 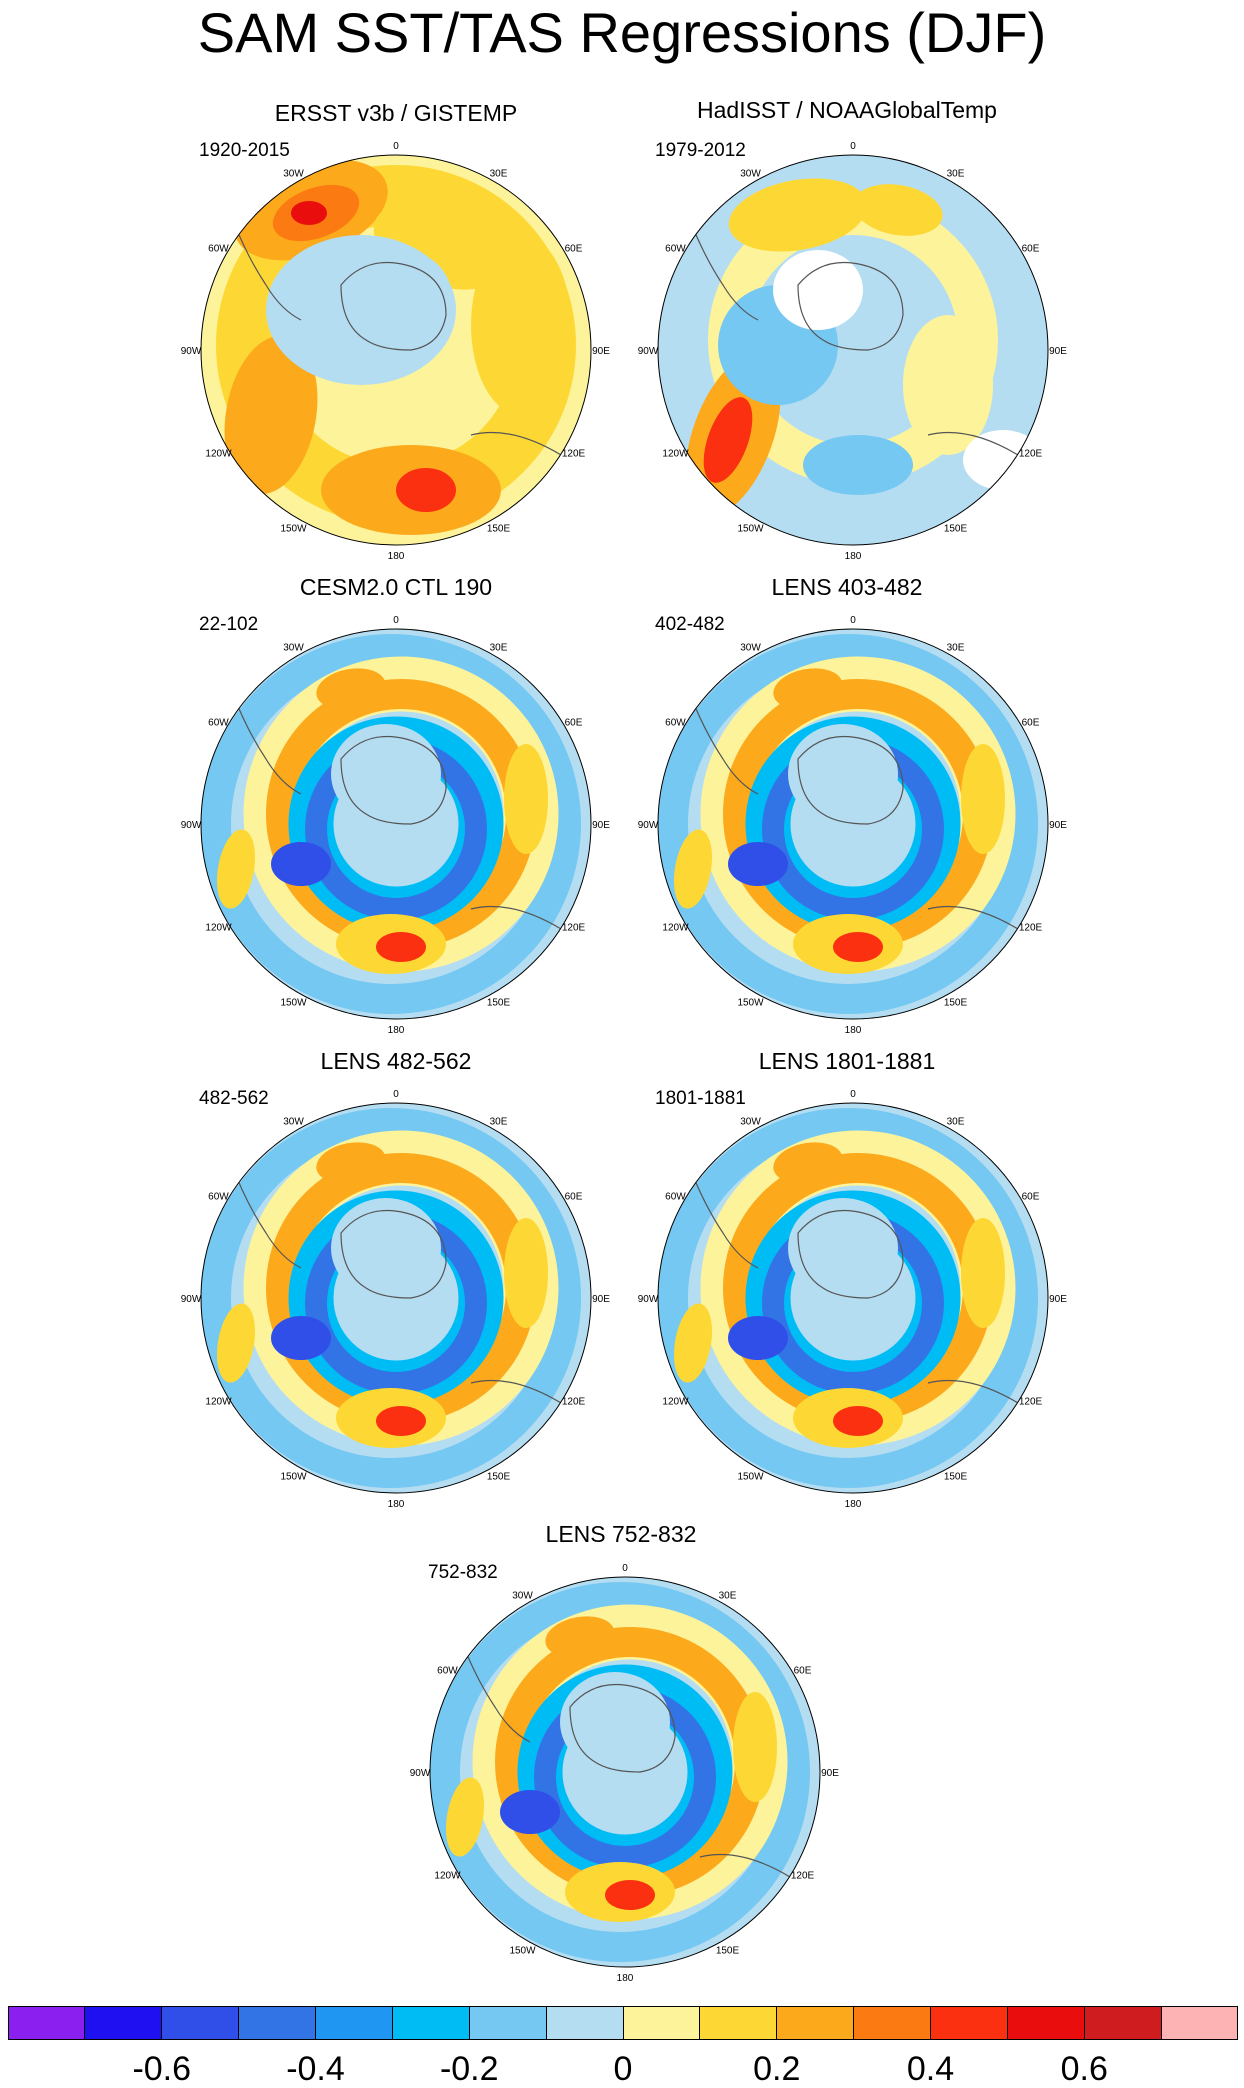 I want to click on colorbar-tick-label: 0.4, so click(x=930, y=2069).